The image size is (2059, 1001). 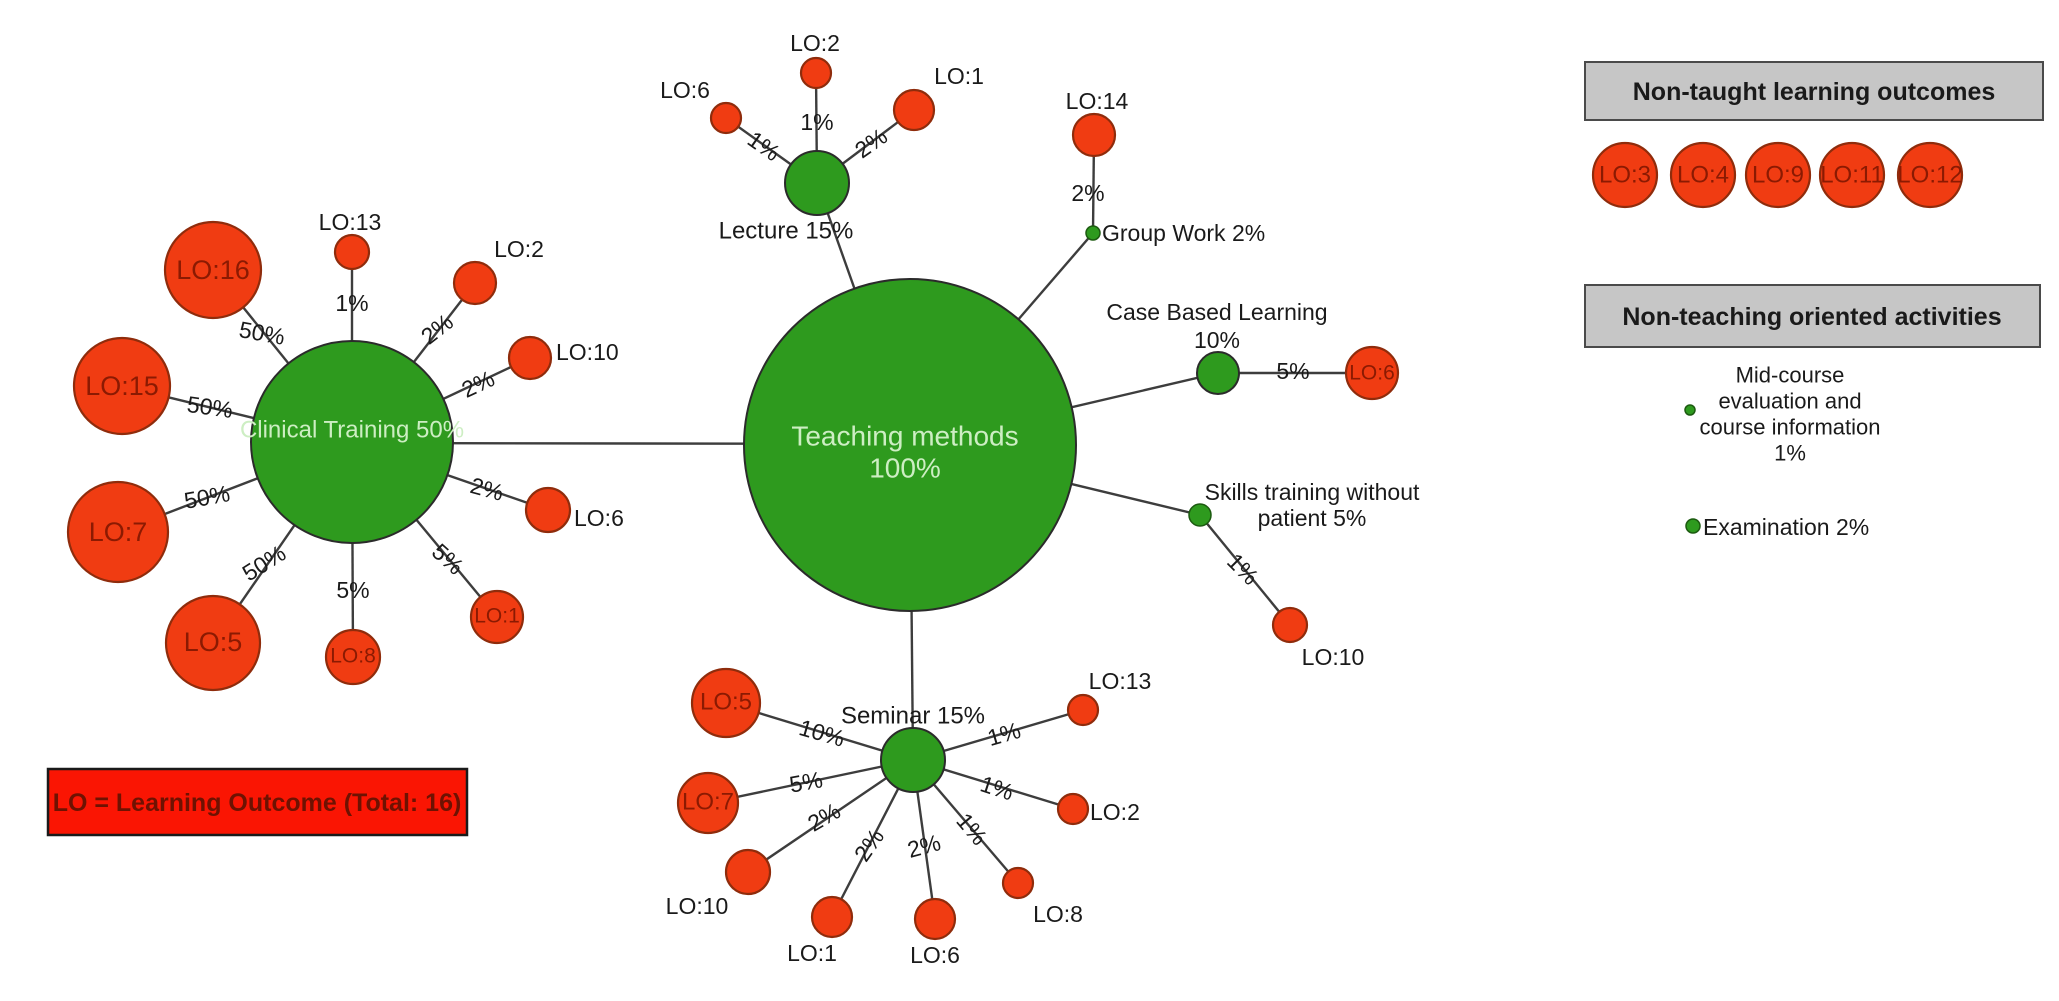 I want to click on lo13-label: LO:13, so click(x=350, y=222).